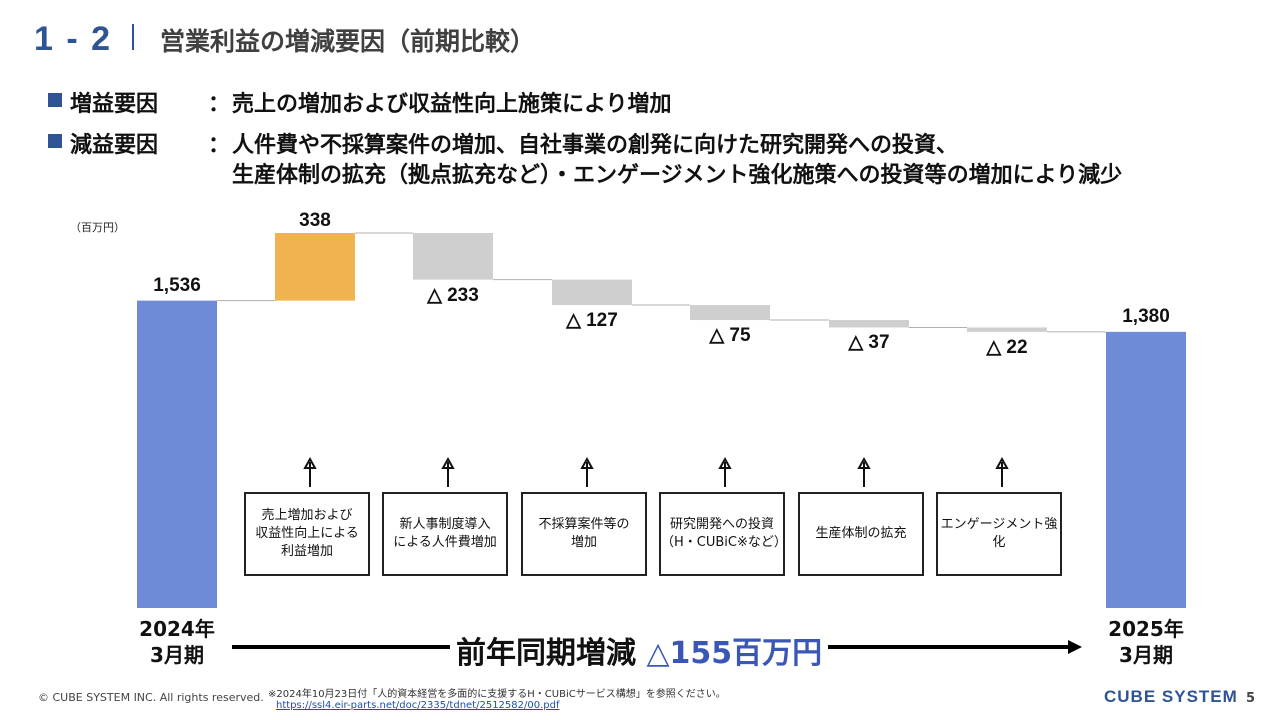  I want to click on page-number: 5, so click(1251, 698).